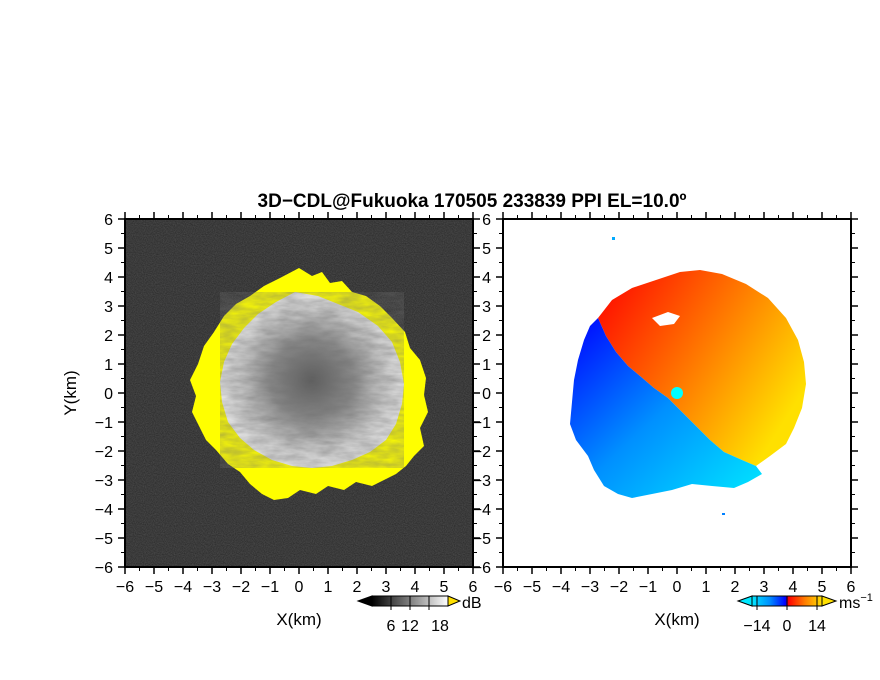 This screenshot has height=680, width=880. I want to click on velocity-x-tick-labels: −6 −5 −4 −3 −2 −1 0 1 2 3 4 5 6, so click(675, 587).